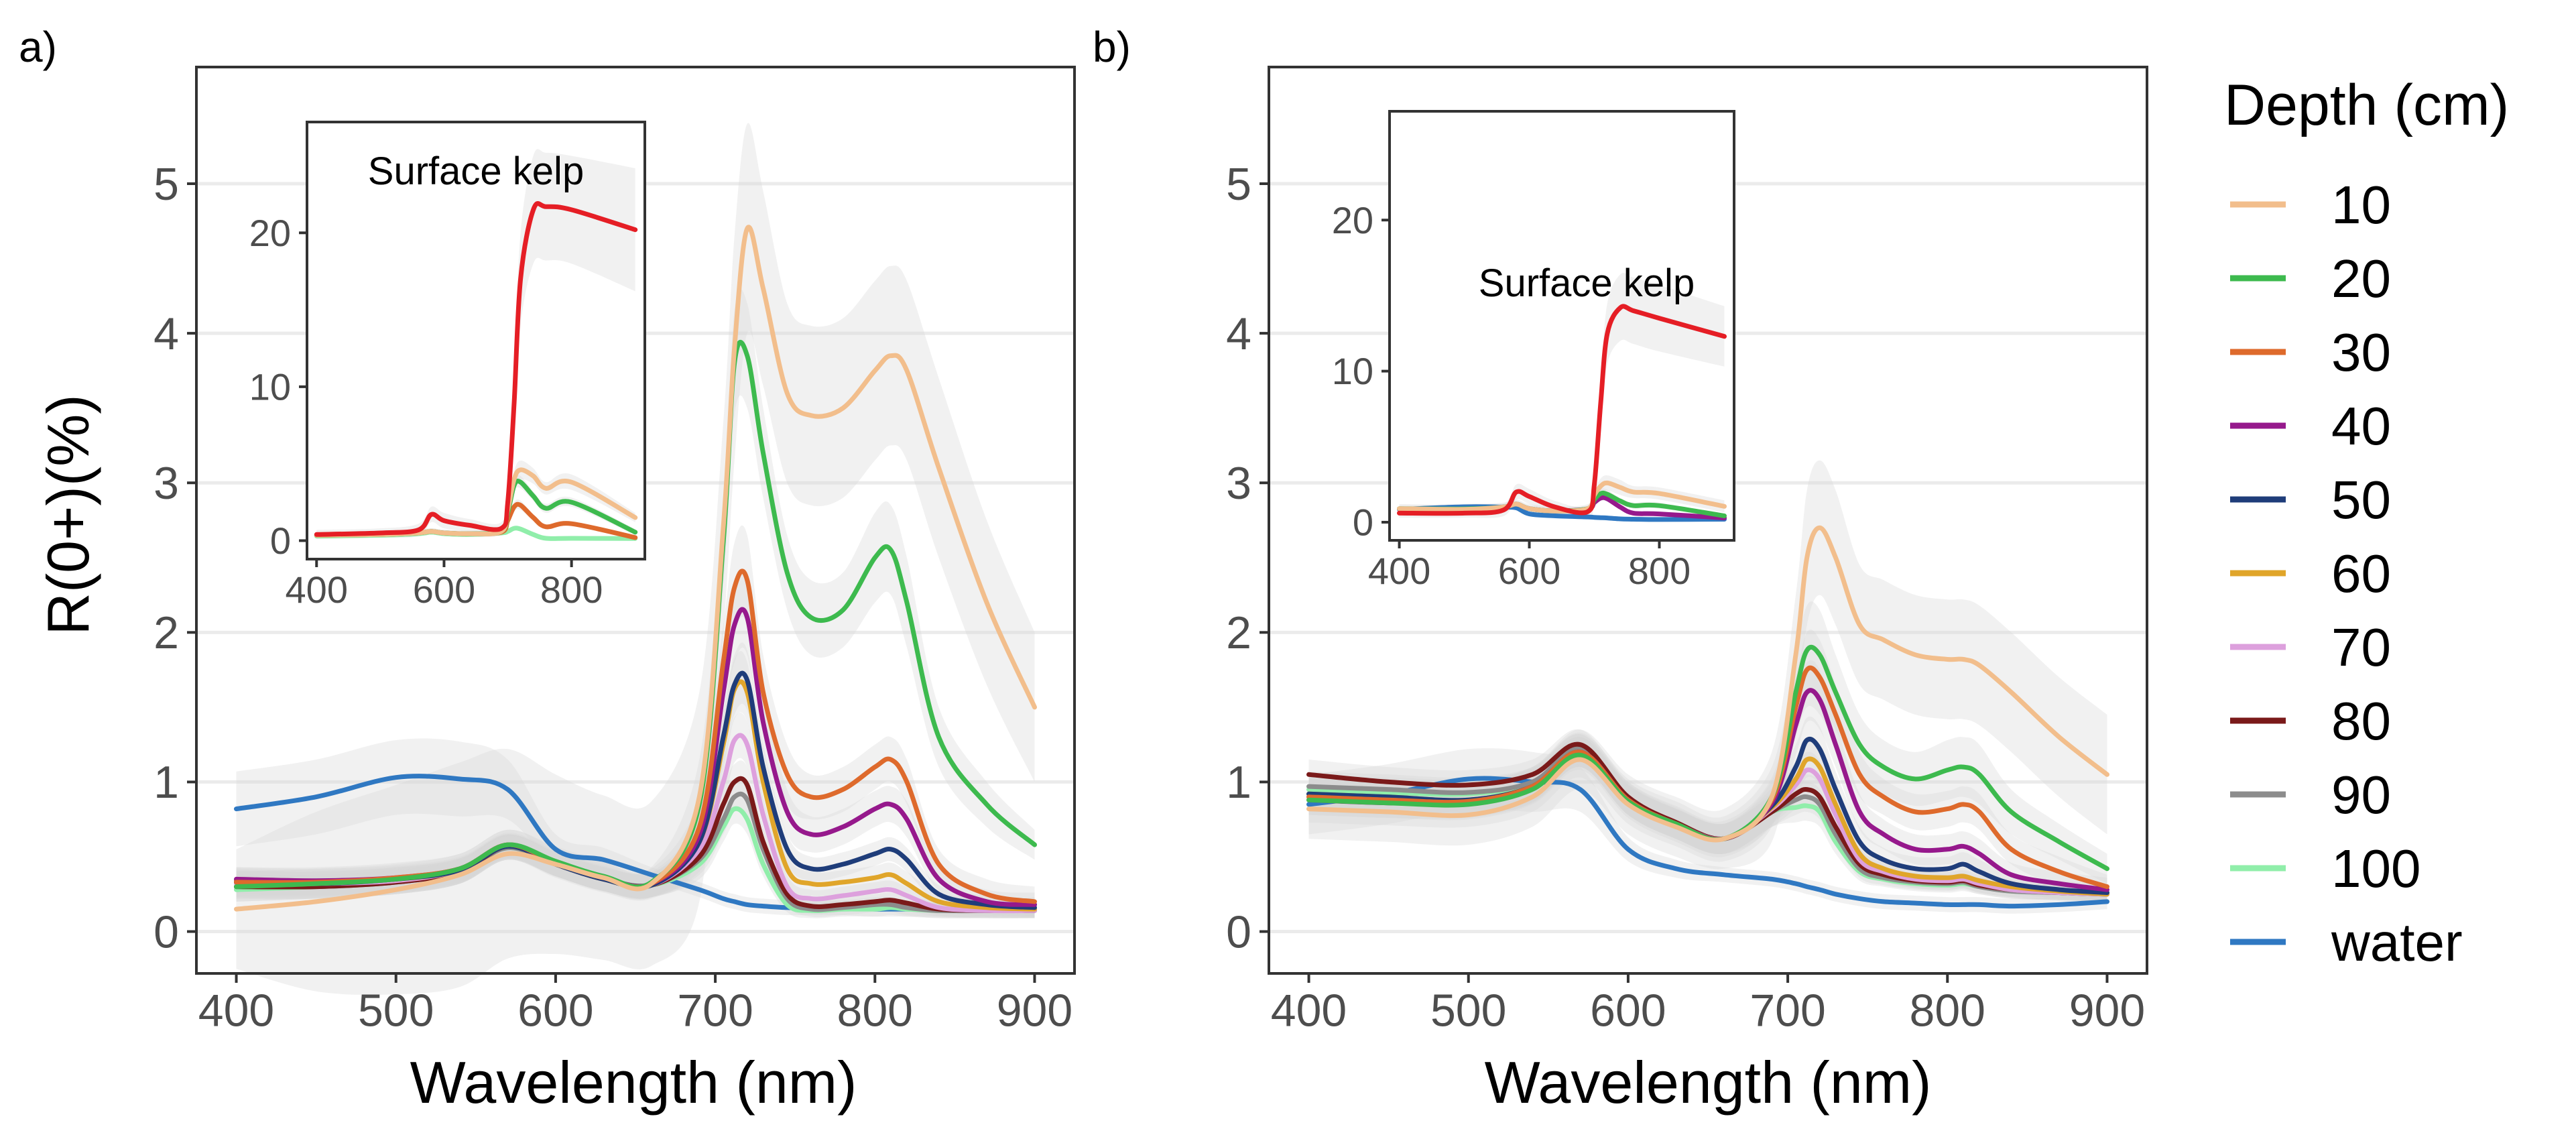 The height and width of the screenshot is (1137, 2576). I want to click on main-b-y-tick-label-5: 5, so click(1239, 184).